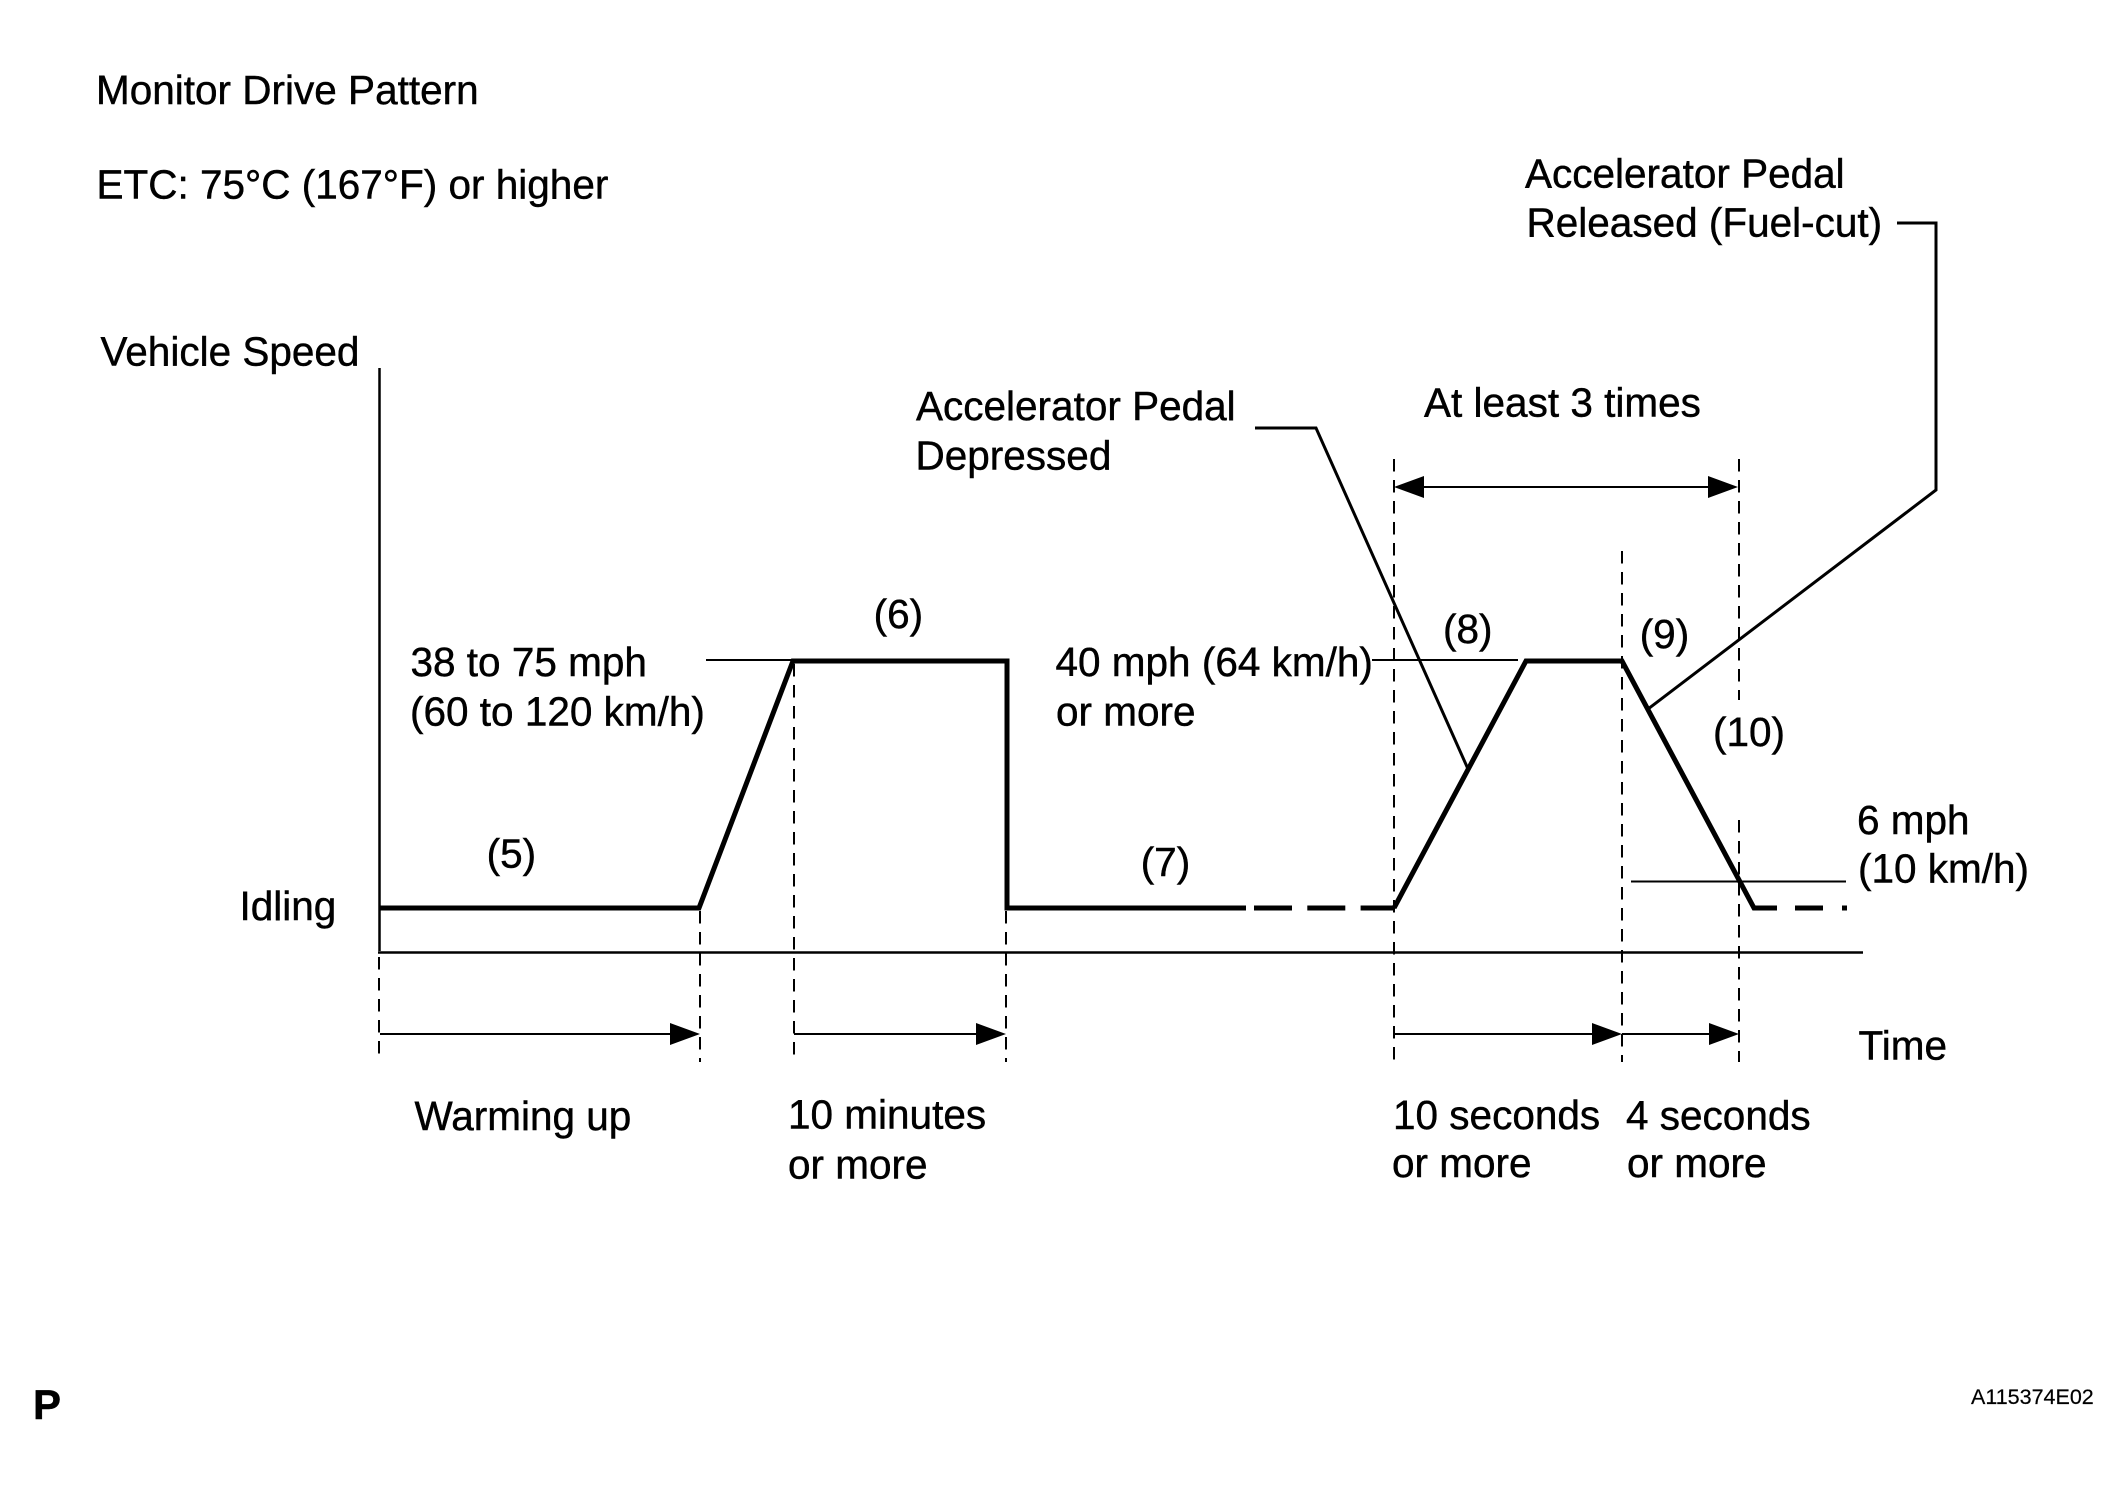  What do you see at coordinates (511, 854) in the screenshot?
I see `svg-text: (5)` at bounding box center [511, 854].